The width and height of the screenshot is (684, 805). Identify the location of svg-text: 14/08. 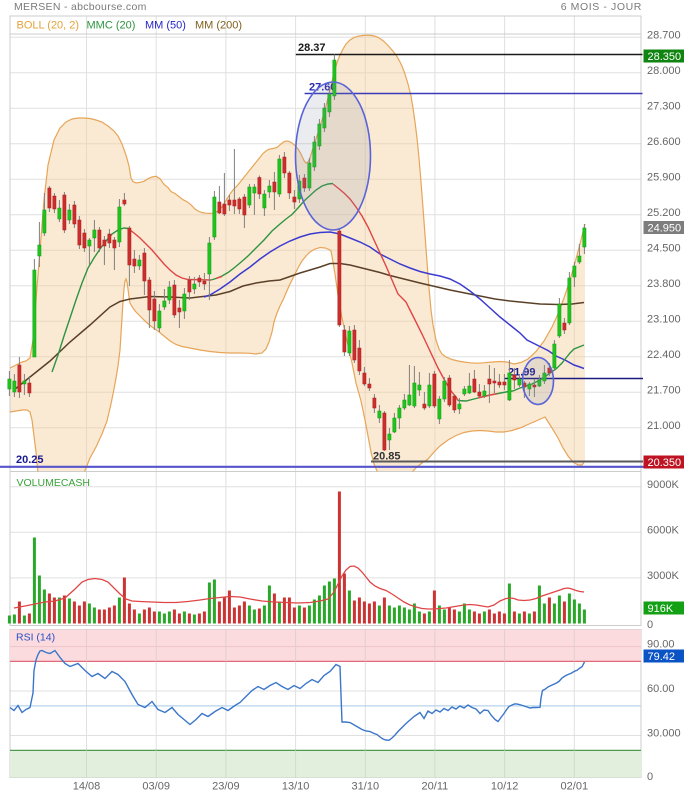
(87, 787).